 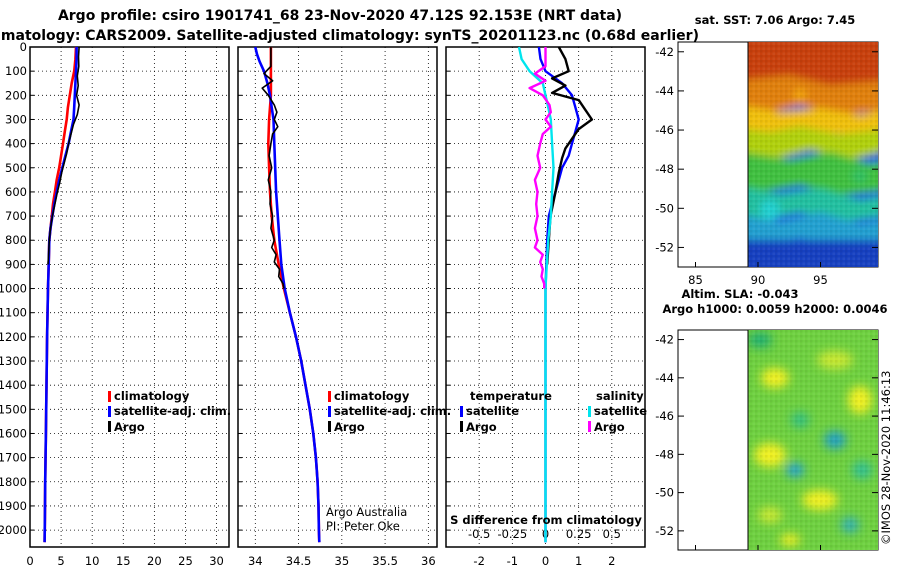 I want to click on temperature-difference-tick-label: 2, so click(x=611, y=561).